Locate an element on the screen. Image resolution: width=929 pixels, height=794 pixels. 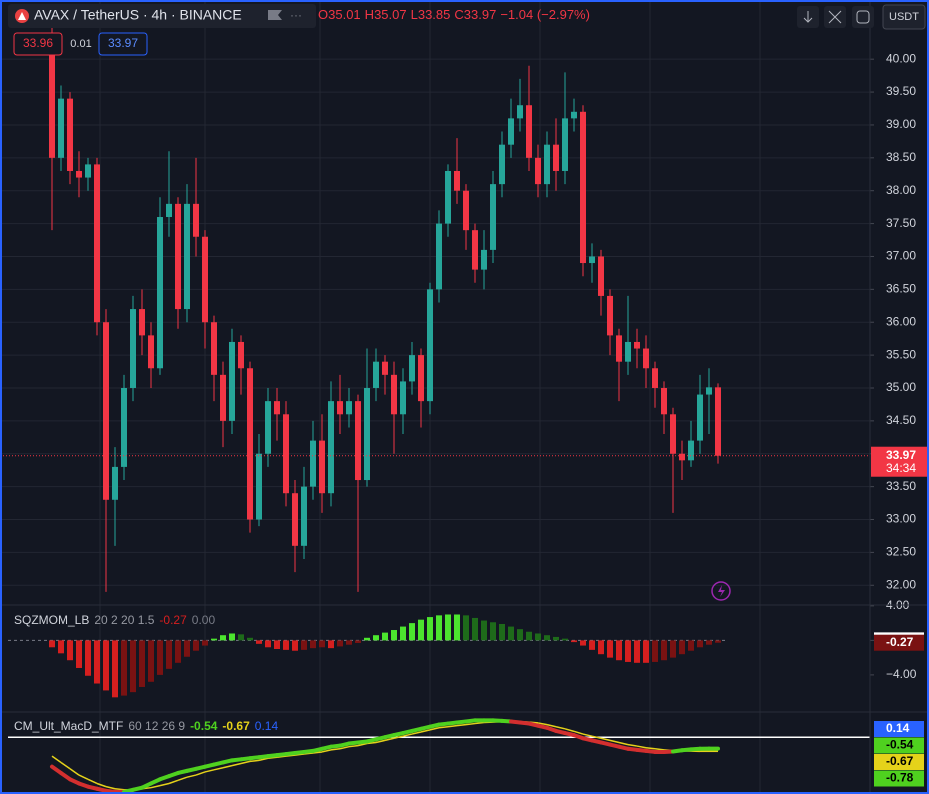
ohlc-value: 35.07 is located at coordinates (390, 14).